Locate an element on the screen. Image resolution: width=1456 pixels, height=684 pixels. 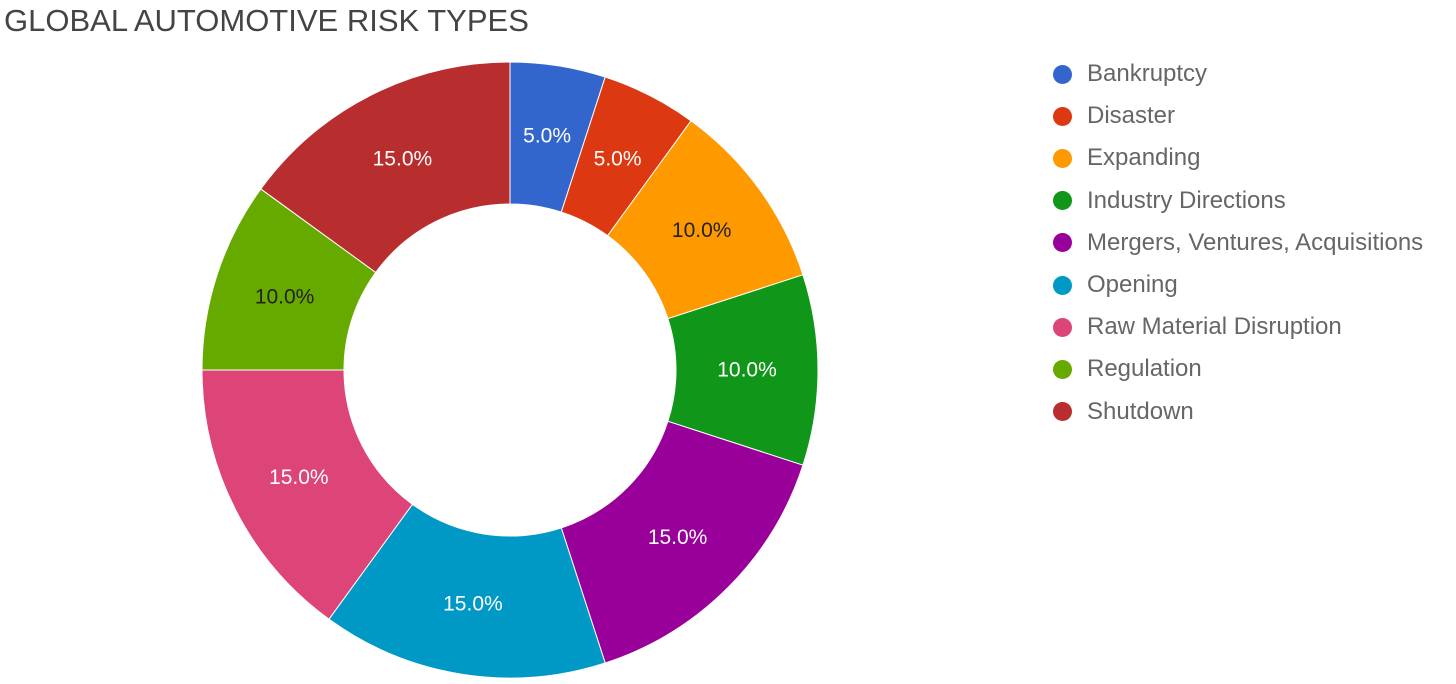
chart-title: GLOBAL AUTOMOTIVE RISK TYPES is located at coordinates (266, 20).